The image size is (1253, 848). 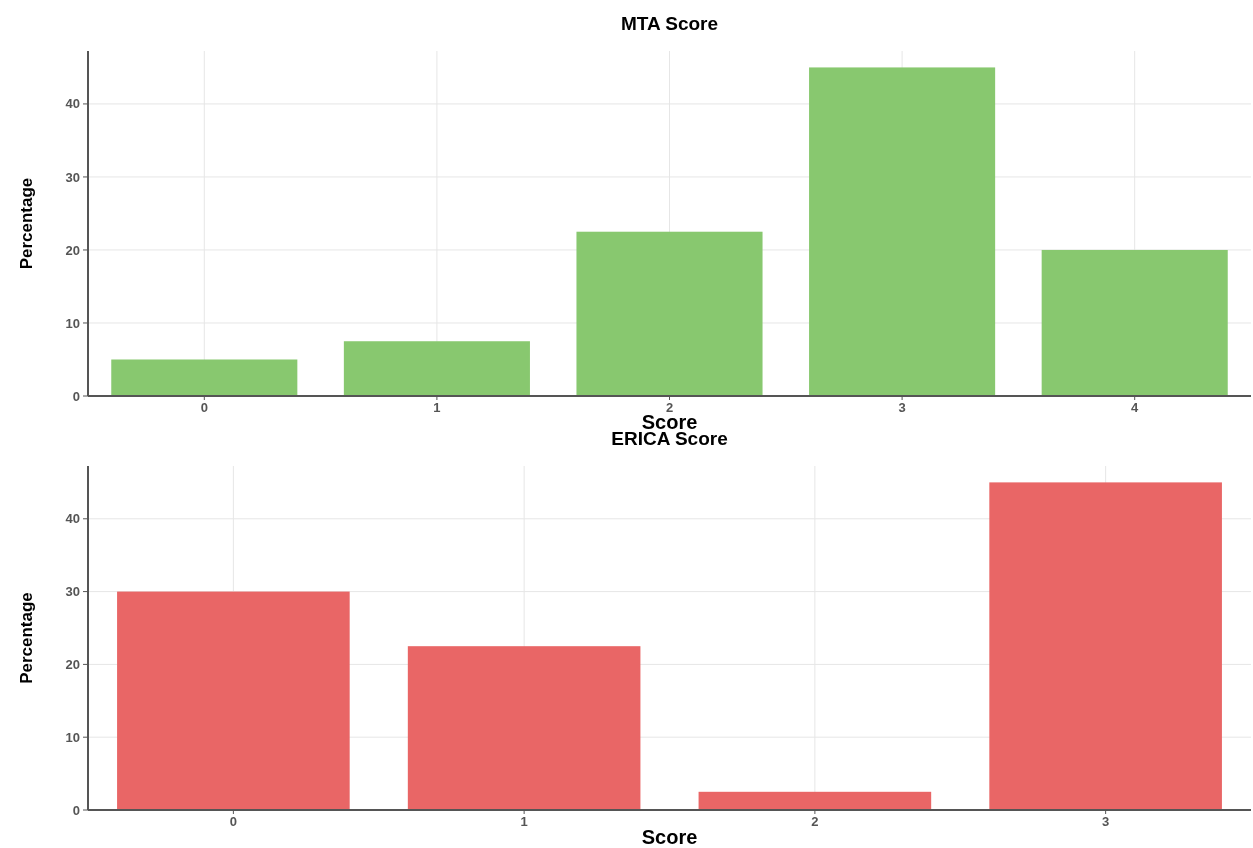 I want to click on chart-title: MTA Score, so click(x=669, y=23).